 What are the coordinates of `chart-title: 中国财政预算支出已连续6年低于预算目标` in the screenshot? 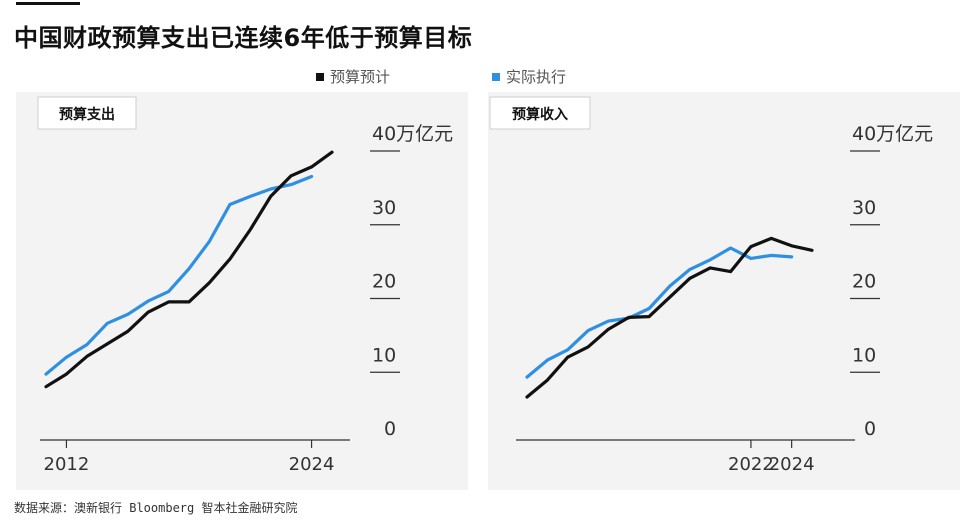 It's located at (243, 38).